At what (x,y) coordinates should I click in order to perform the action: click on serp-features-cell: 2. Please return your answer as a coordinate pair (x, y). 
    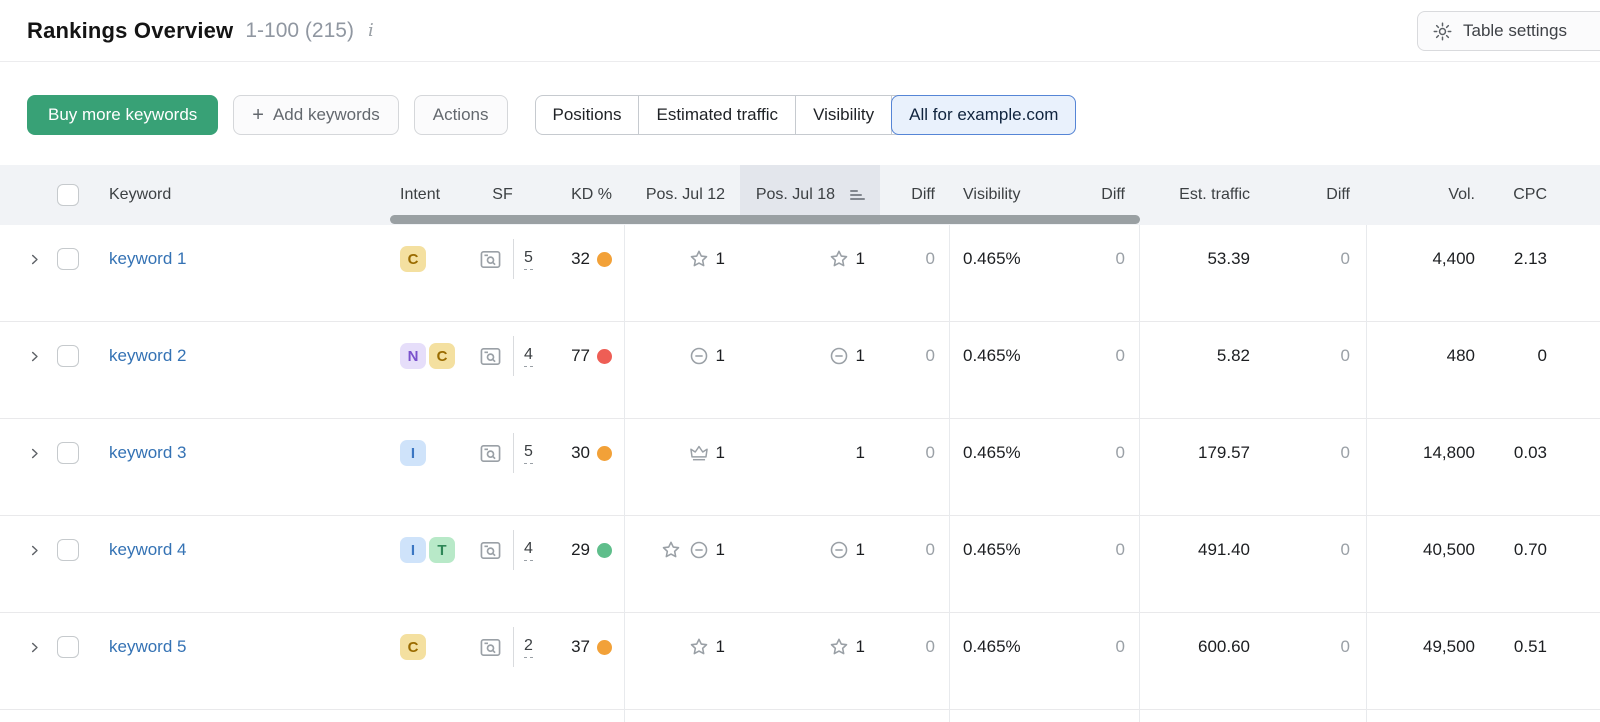
    Looking at the image, I should click on (502, 647).